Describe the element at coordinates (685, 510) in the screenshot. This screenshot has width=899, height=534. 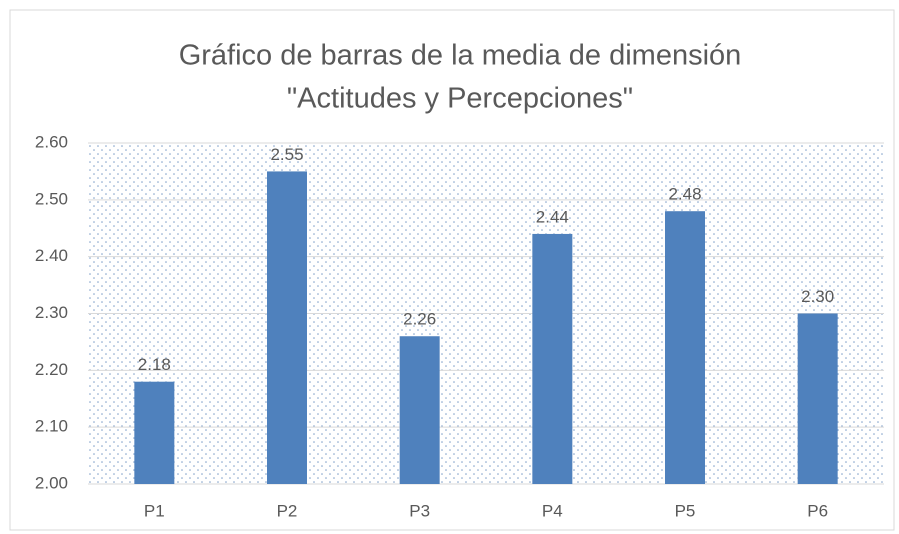
I see `x-tick-label: P5` at that location.